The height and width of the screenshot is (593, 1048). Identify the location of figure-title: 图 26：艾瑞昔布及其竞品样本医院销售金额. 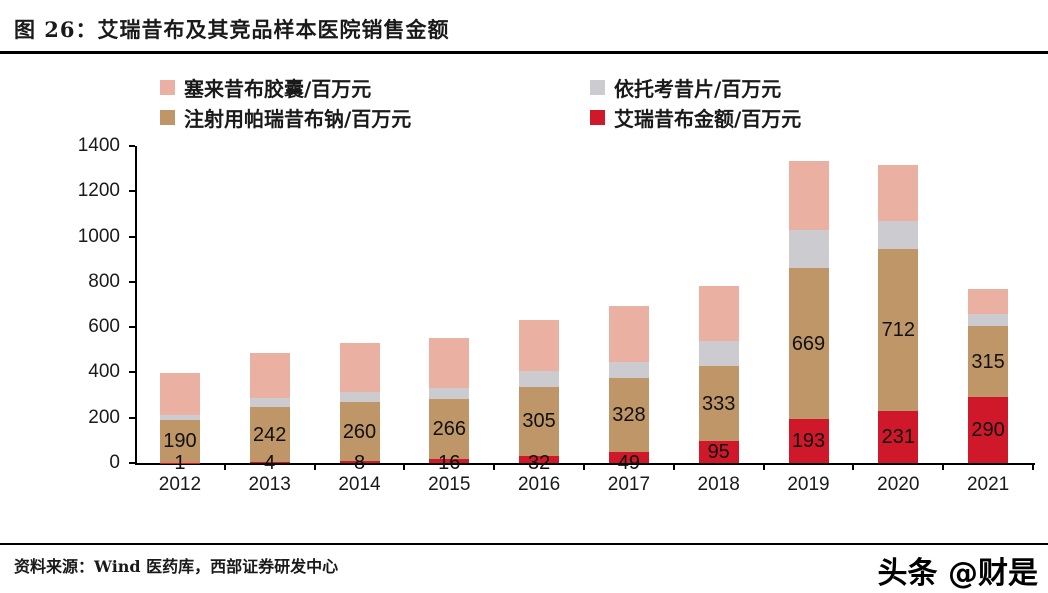
(232, 29).